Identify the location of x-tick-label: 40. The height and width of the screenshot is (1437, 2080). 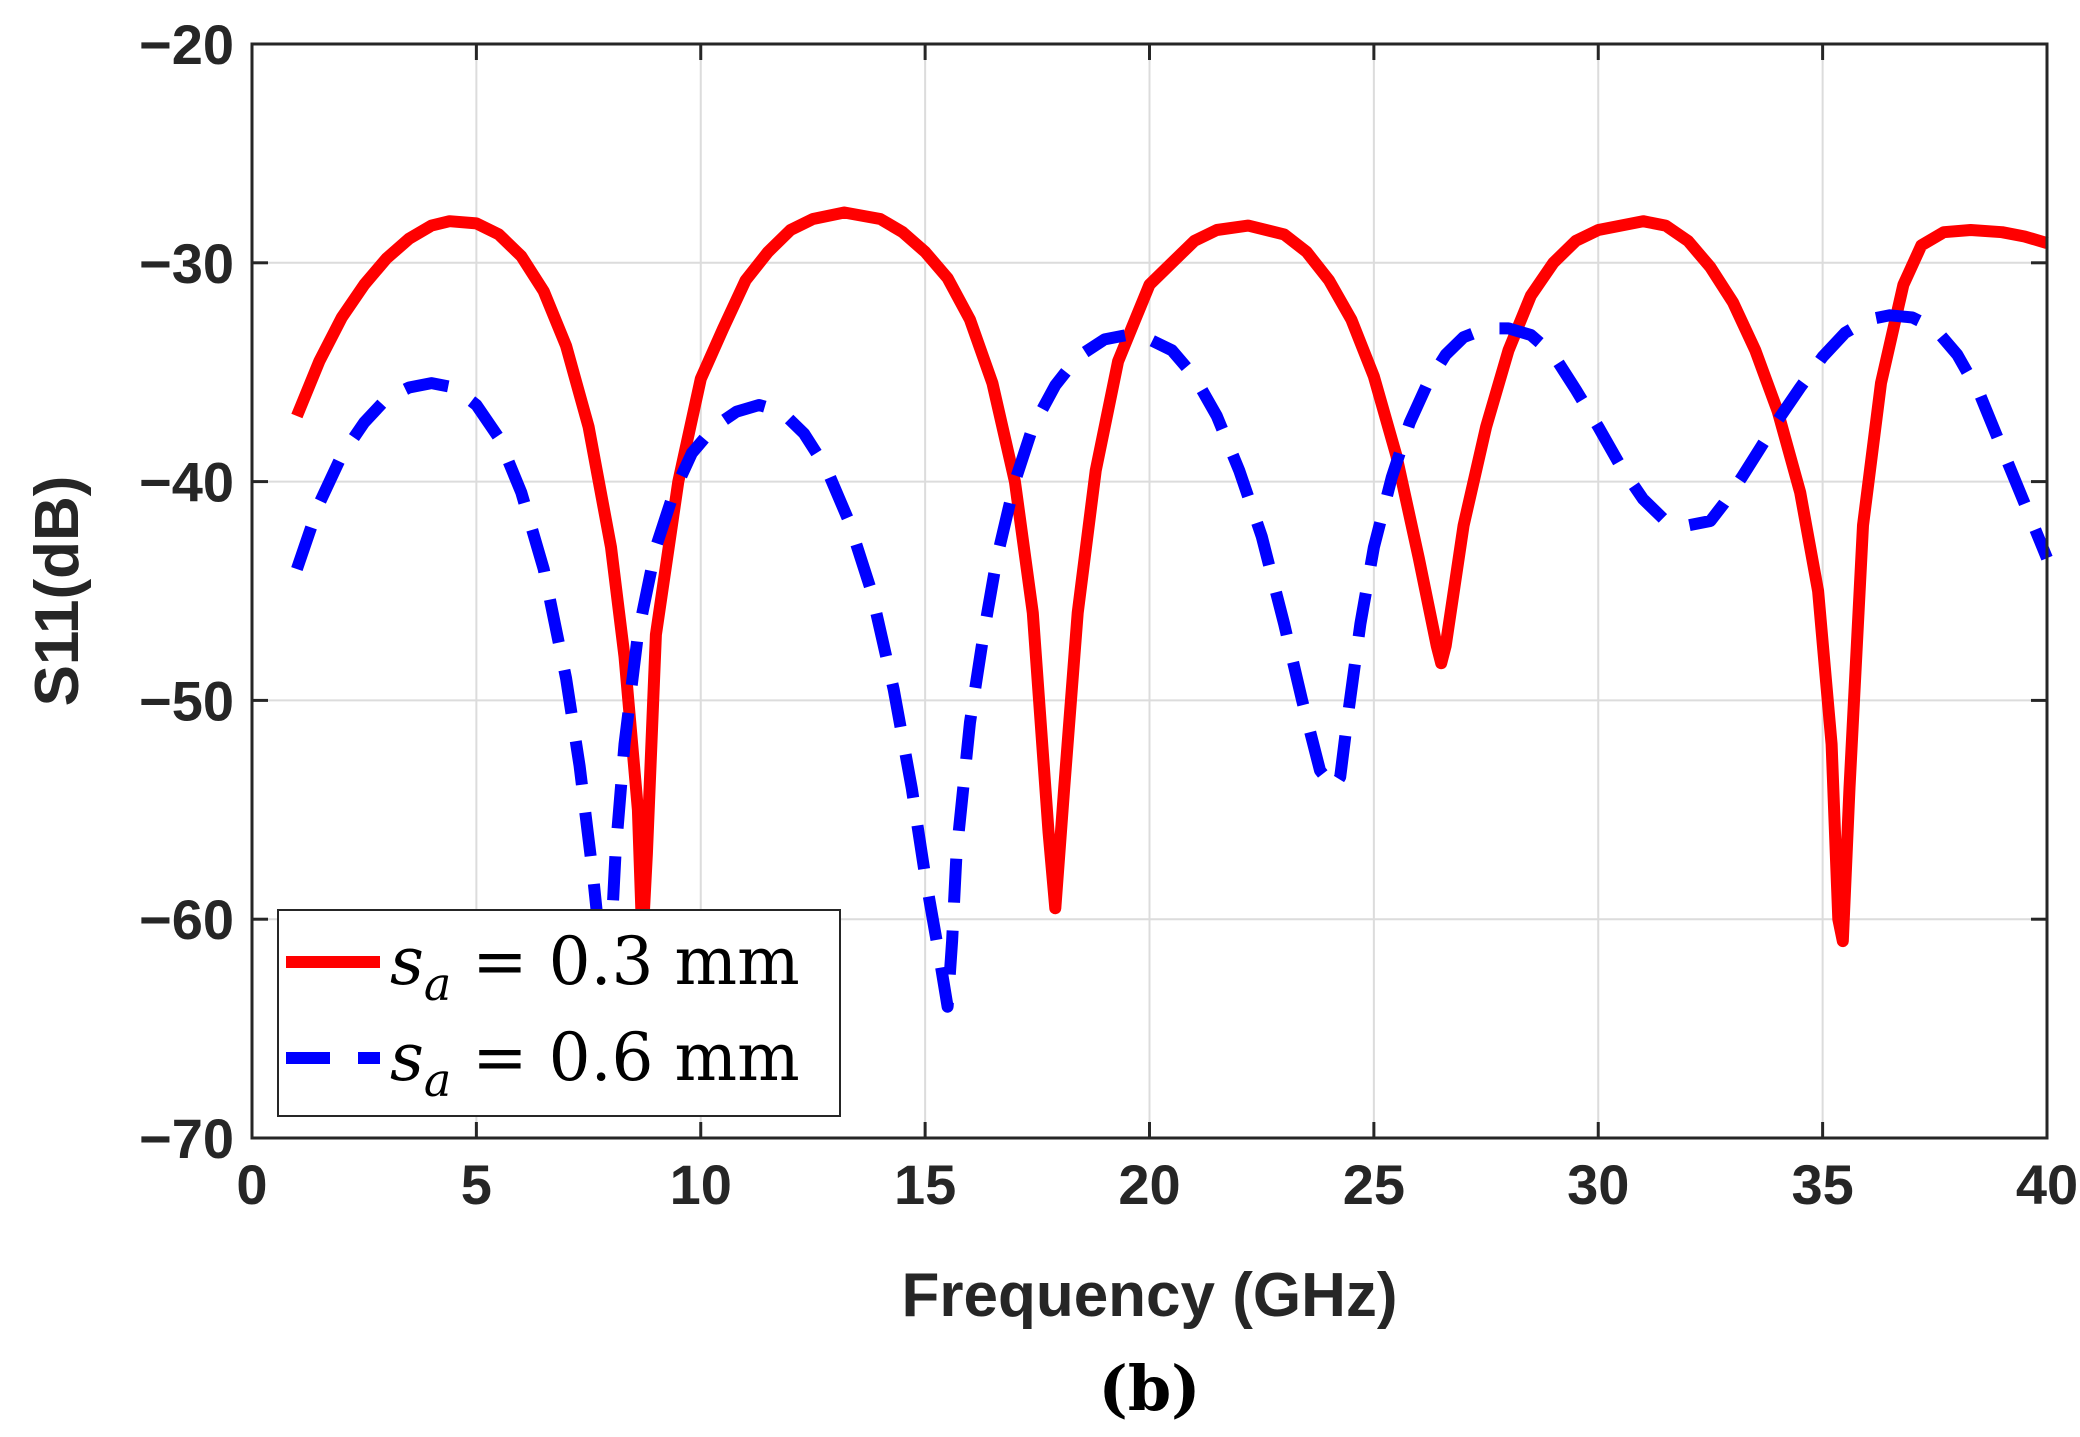
(2047, 1184).